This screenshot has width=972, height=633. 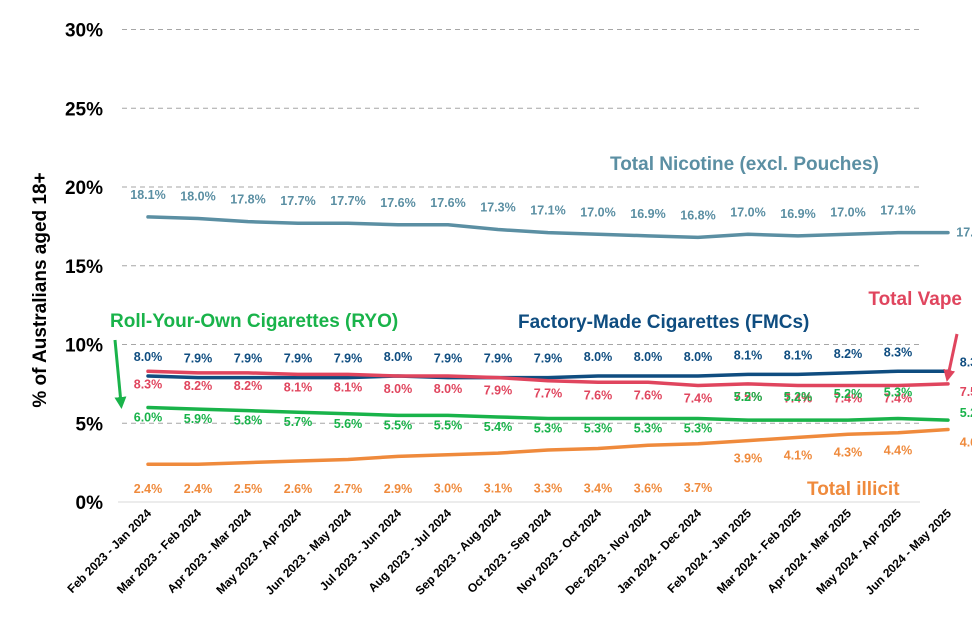 I want to click on x-tick-label: Mar 2023 - Feb 2024, so click(x=159, y=551).